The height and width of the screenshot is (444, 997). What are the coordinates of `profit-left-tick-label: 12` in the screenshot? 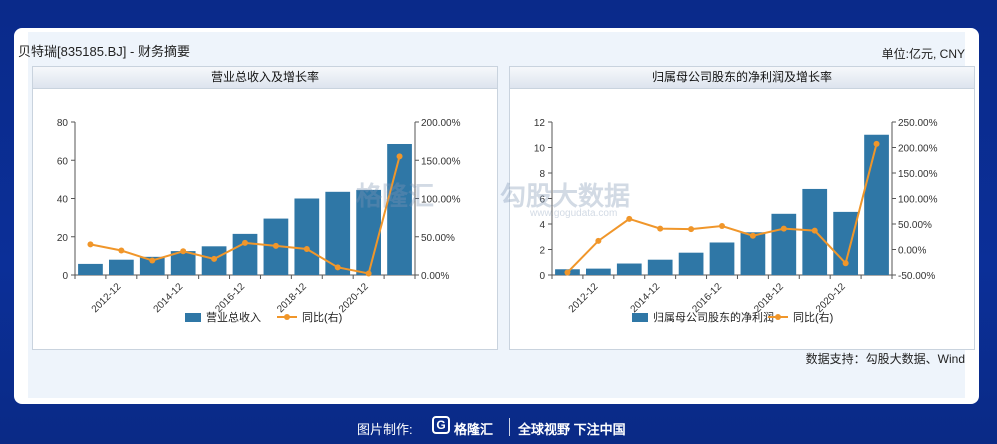 It's located at (540, 123).